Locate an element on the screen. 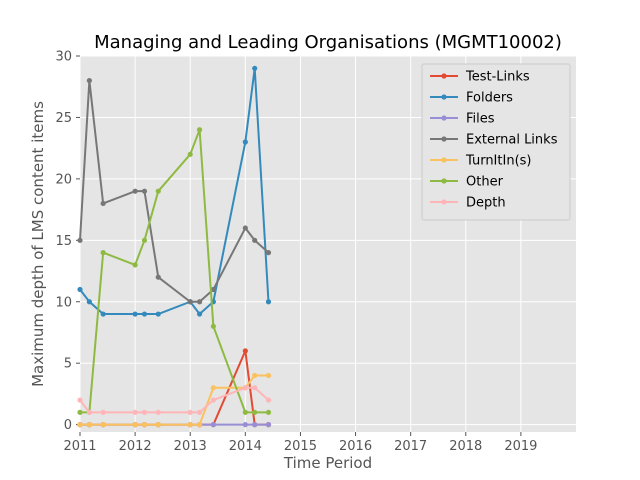 This screenshot has height=480, width=640. x-tick-label: 2018 is located at coordinates (465, 446).